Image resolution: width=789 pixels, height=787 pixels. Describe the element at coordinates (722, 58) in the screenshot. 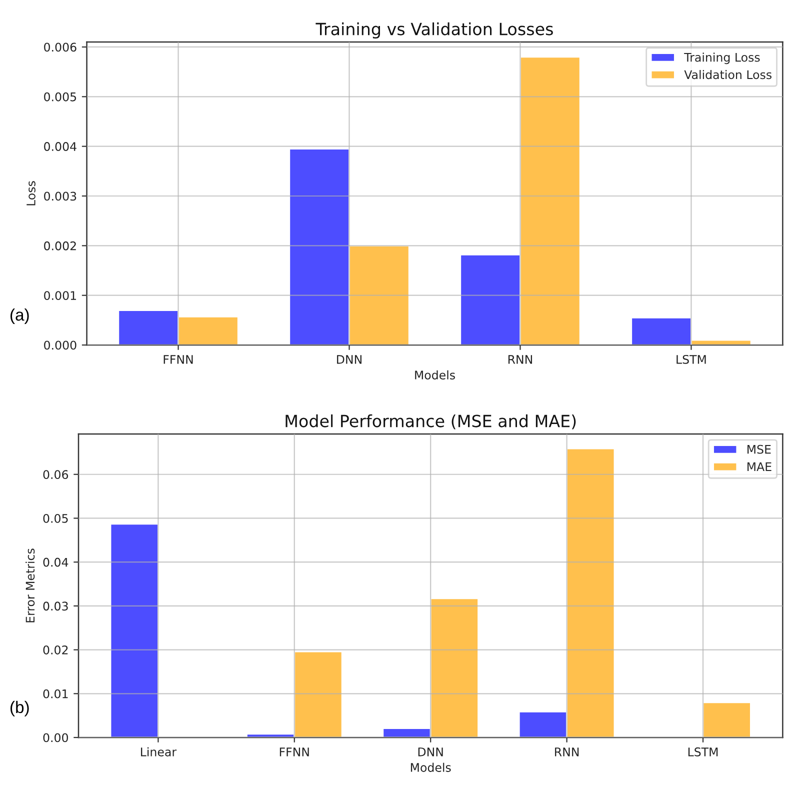

I see `legend-label: Training Loss` at that location.